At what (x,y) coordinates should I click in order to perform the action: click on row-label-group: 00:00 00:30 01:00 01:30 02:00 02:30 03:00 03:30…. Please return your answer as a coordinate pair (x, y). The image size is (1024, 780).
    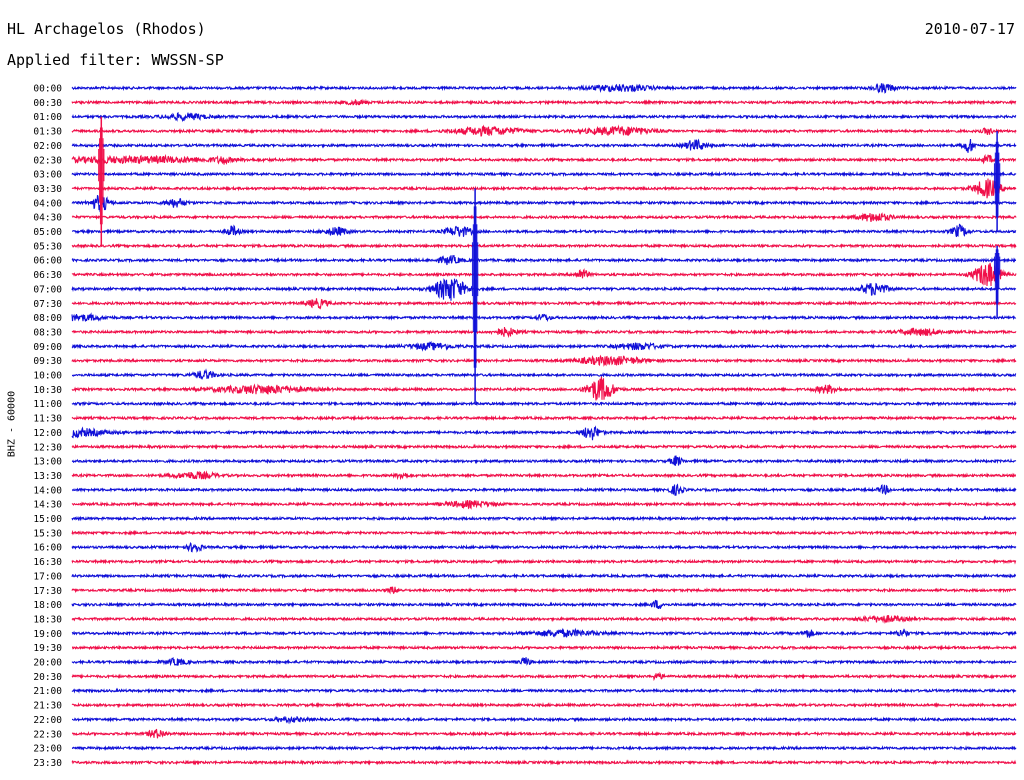
    Looking at the image, I should click on (47, 426).